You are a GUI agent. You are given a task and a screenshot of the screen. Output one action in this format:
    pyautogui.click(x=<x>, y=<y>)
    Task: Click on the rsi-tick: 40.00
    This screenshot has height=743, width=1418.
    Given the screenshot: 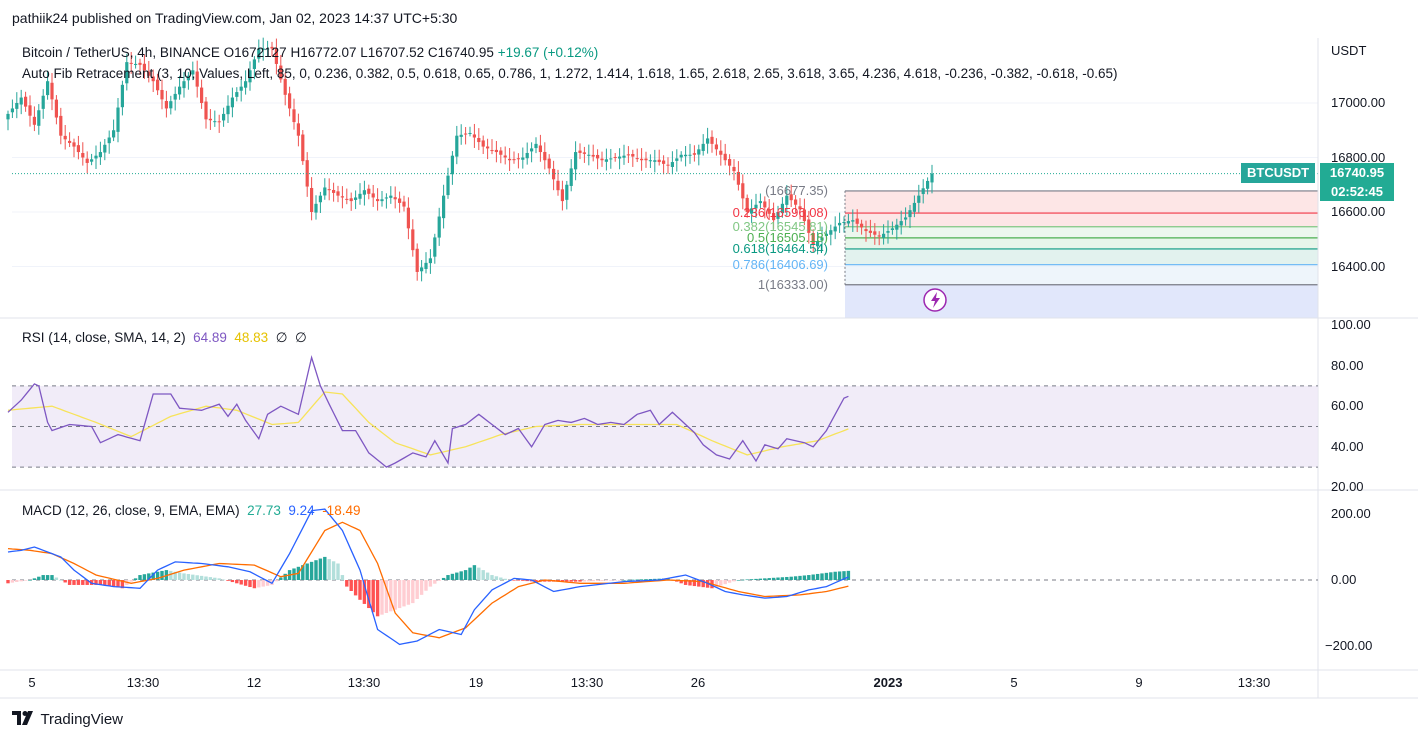 What is the action you would take?
    pyautogui.click(x=1347, y=446)
    